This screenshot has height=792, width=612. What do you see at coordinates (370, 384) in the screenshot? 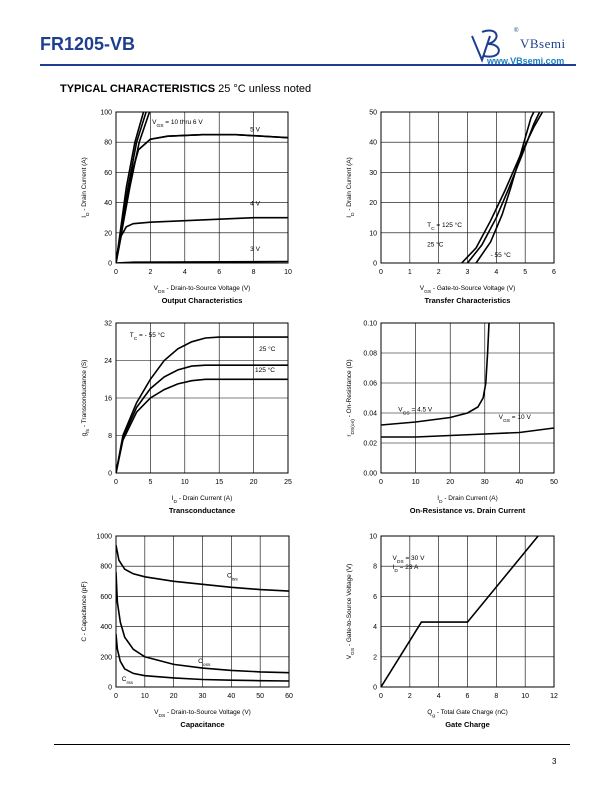
I see `y-tick-label: 0.06` at bounding box center [370, 384].